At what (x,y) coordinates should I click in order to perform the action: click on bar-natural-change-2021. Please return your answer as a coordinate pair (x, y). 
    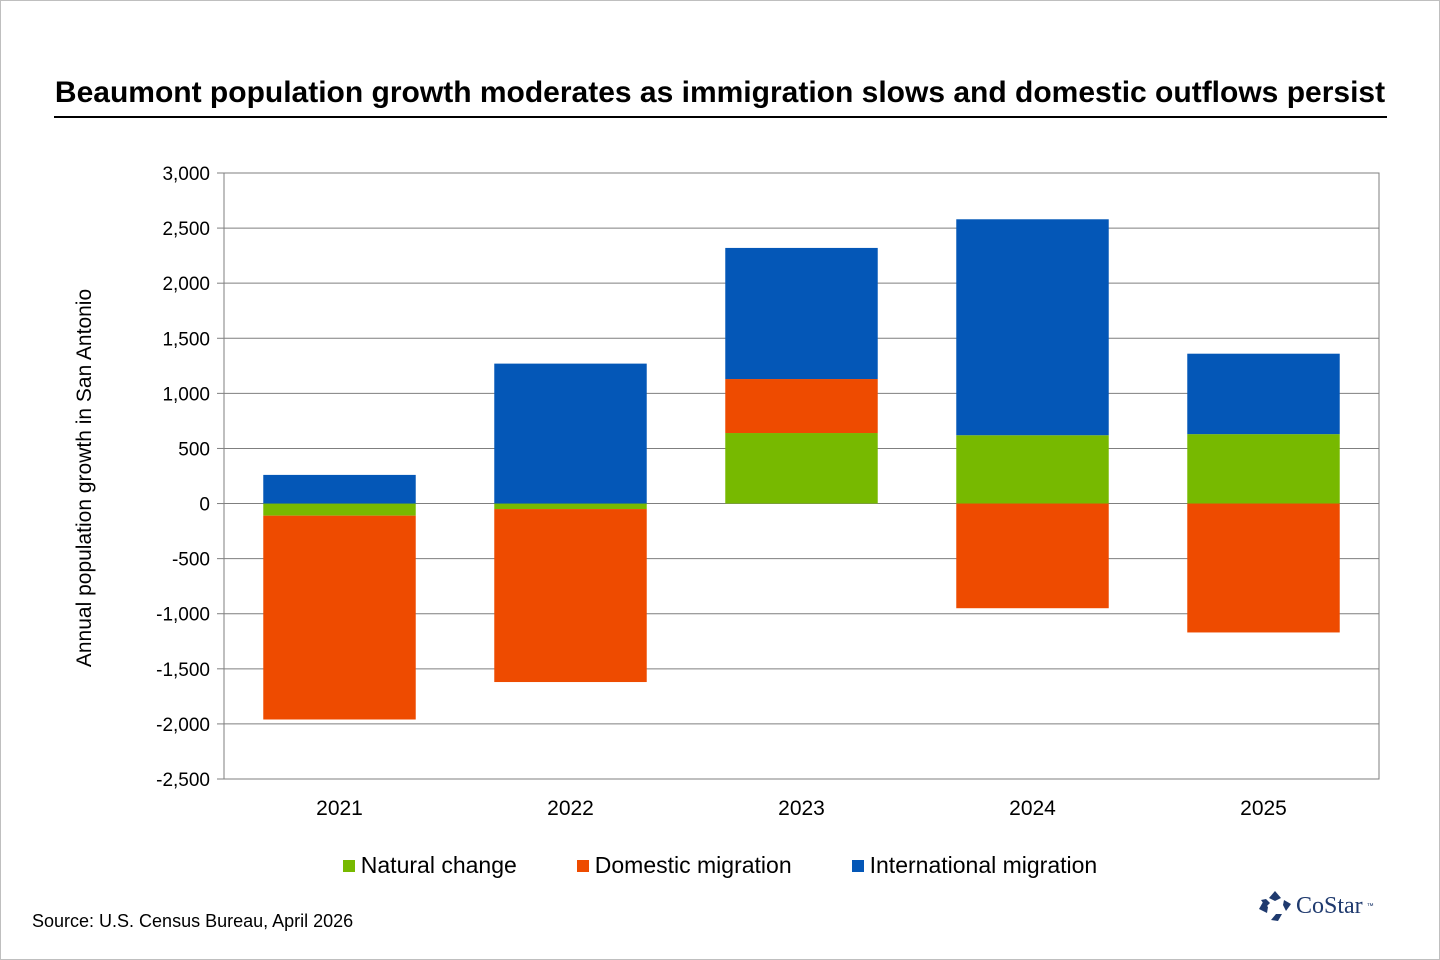
    Looking at the image, I should click on (339, 509).